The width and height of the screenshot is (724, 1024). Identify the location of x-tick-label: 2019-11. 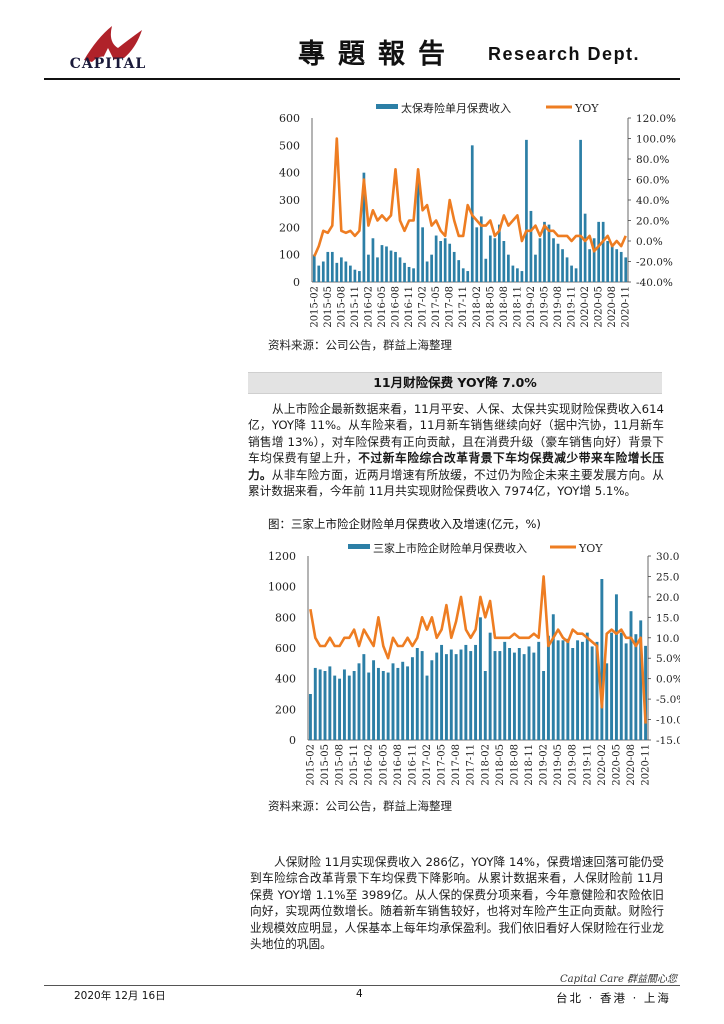
(572, 307).